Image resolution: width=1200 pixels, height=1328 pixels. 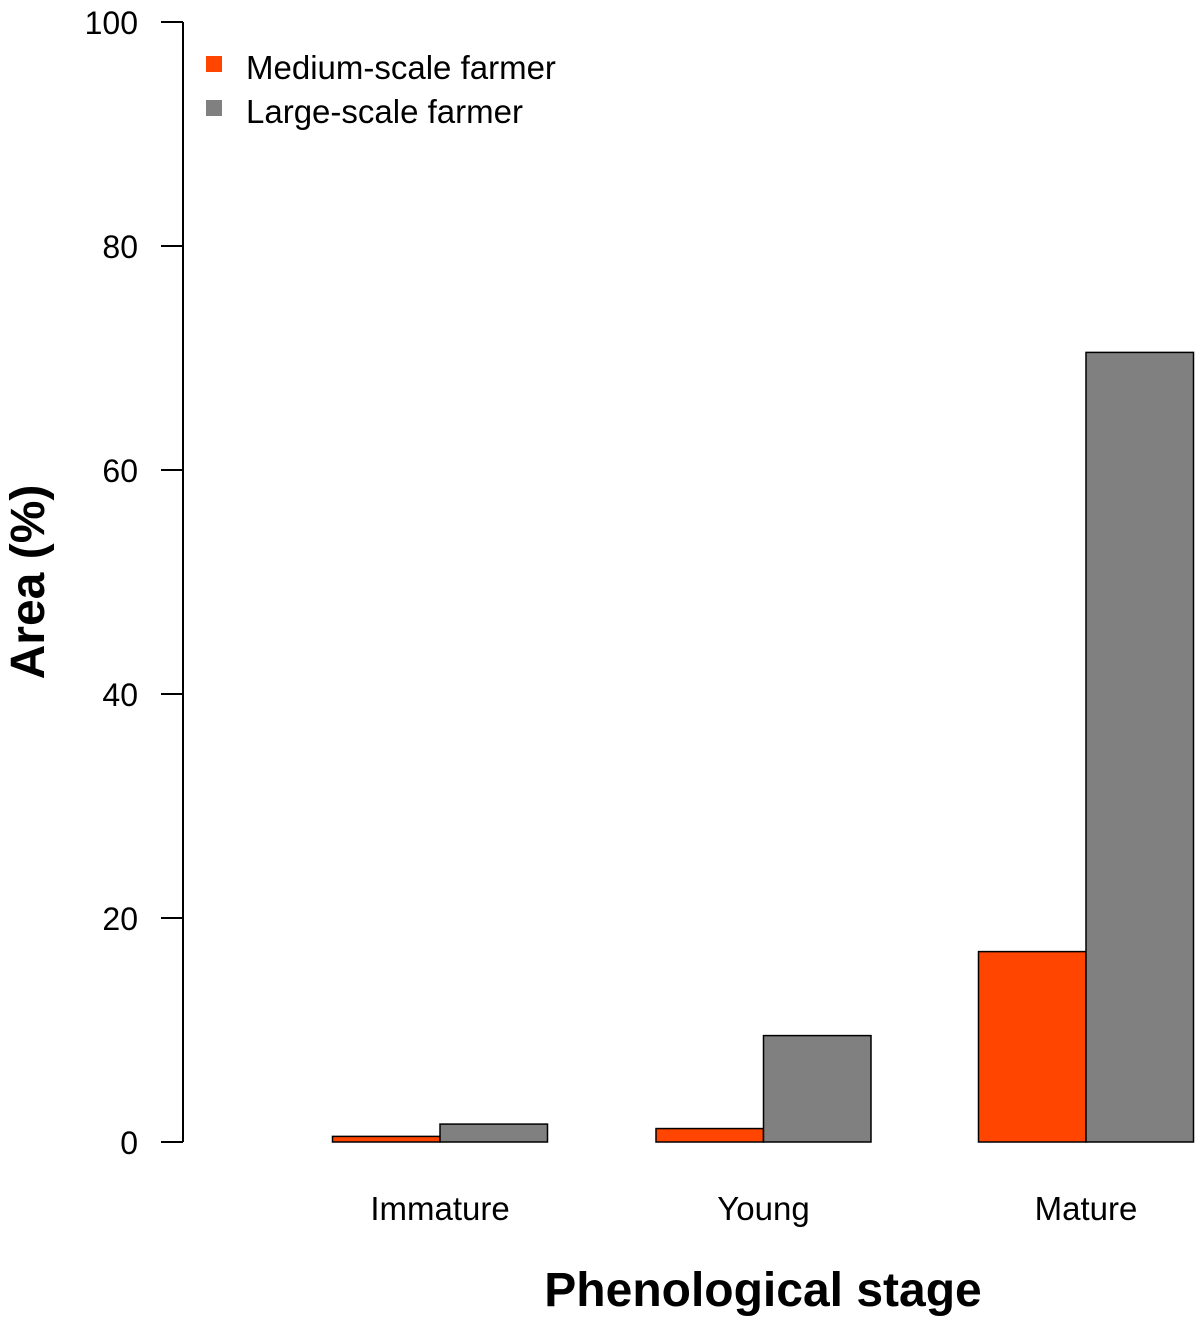 What do you see at coordinates (120, 919) in the screenshot?
I see `y-tick-label: 20` at bounding box center [120, 919].